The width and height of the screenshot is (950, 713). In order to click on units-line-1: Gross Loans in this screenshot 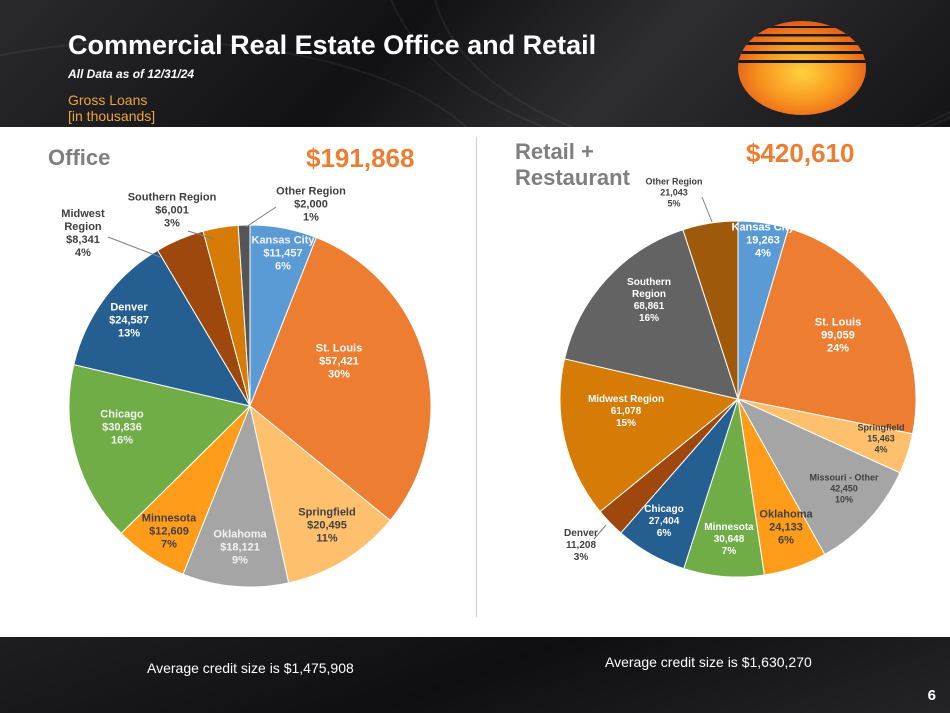, I will do `click(108, 100)`.